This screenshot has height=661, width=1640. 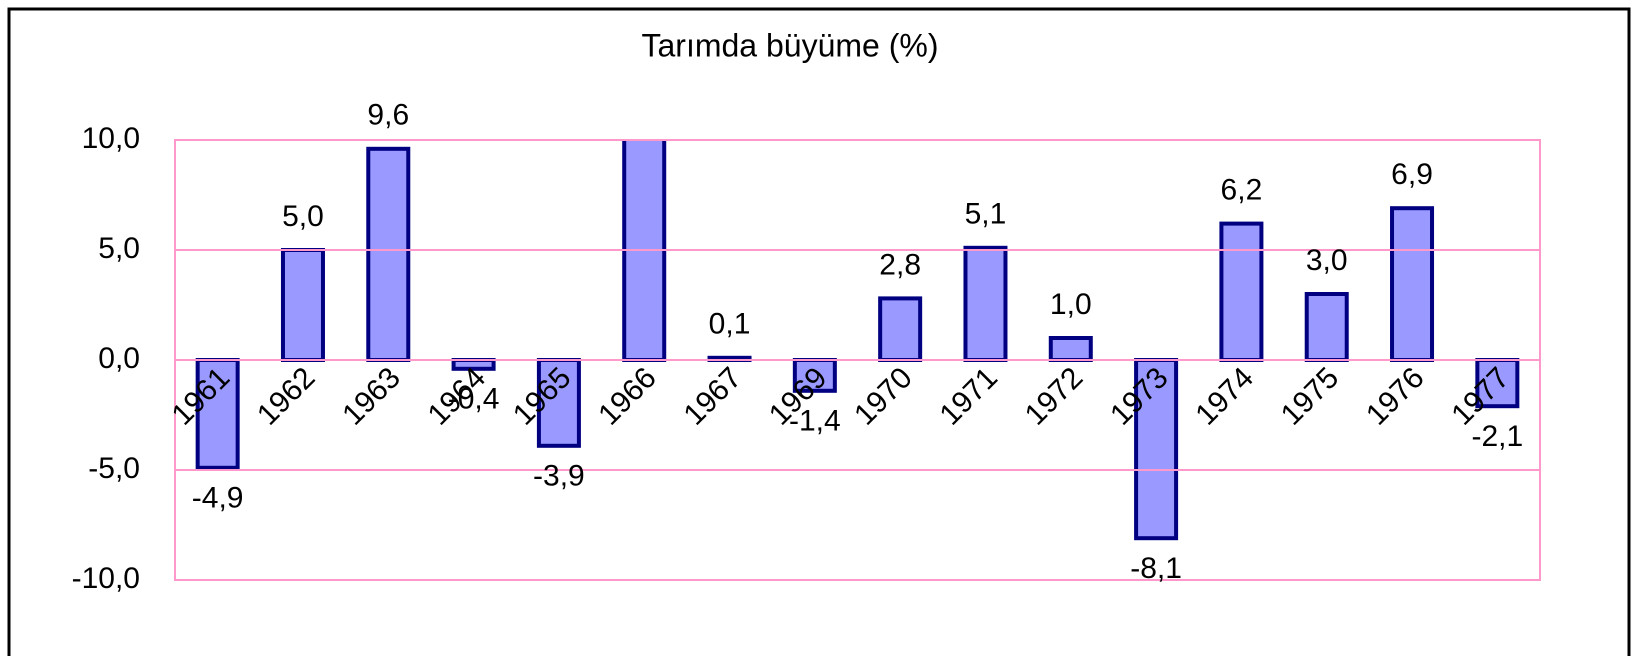 What do you see at coordinates (790, 45) in the screenshot?
I see `chart-title: Tarımda büyüme (%)` at bounding box center [790, 45].